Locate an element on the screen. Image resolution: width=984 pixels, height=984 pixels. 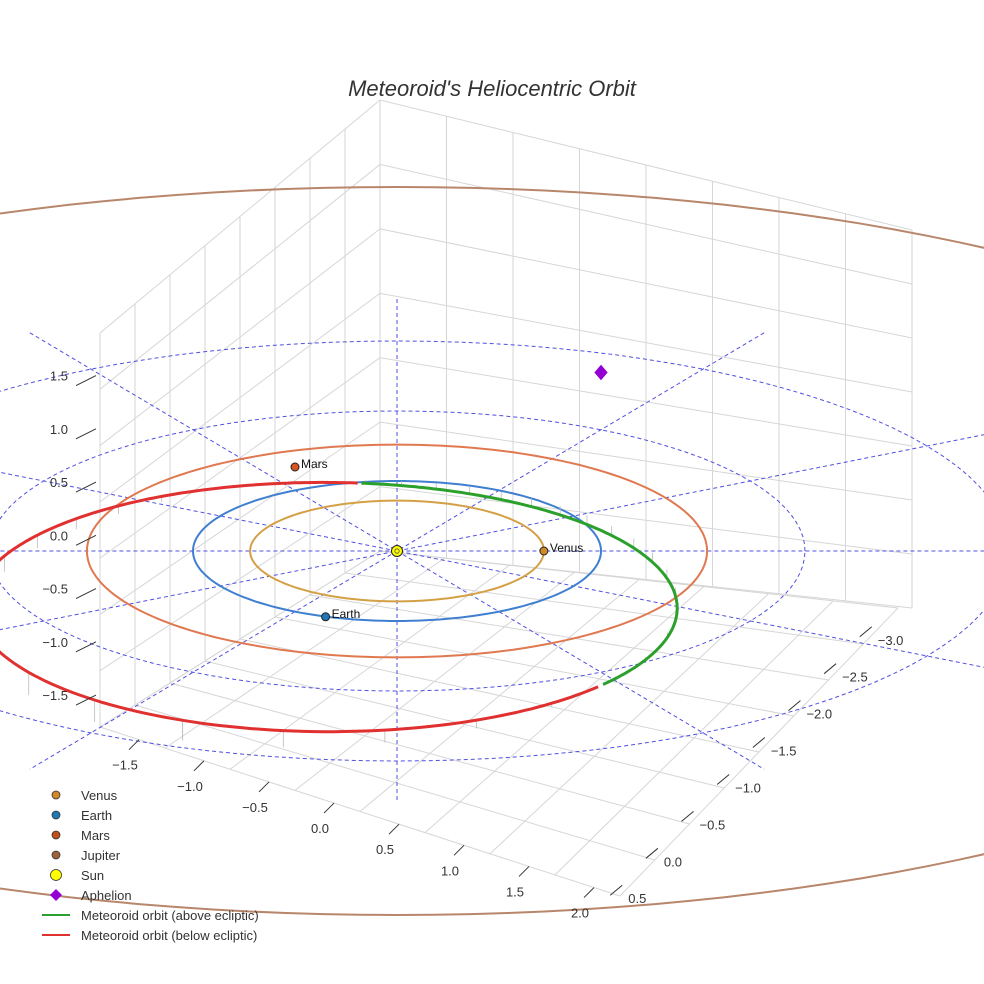
z-tick-label: 1.0 is located at coordinates (59, 429).